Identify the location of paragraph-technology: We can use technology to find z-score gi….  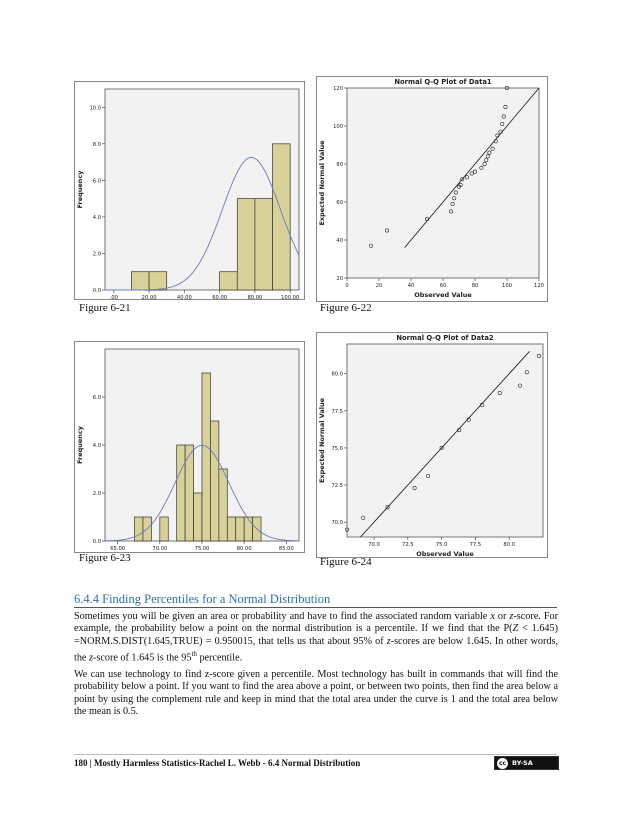
(316, 693).